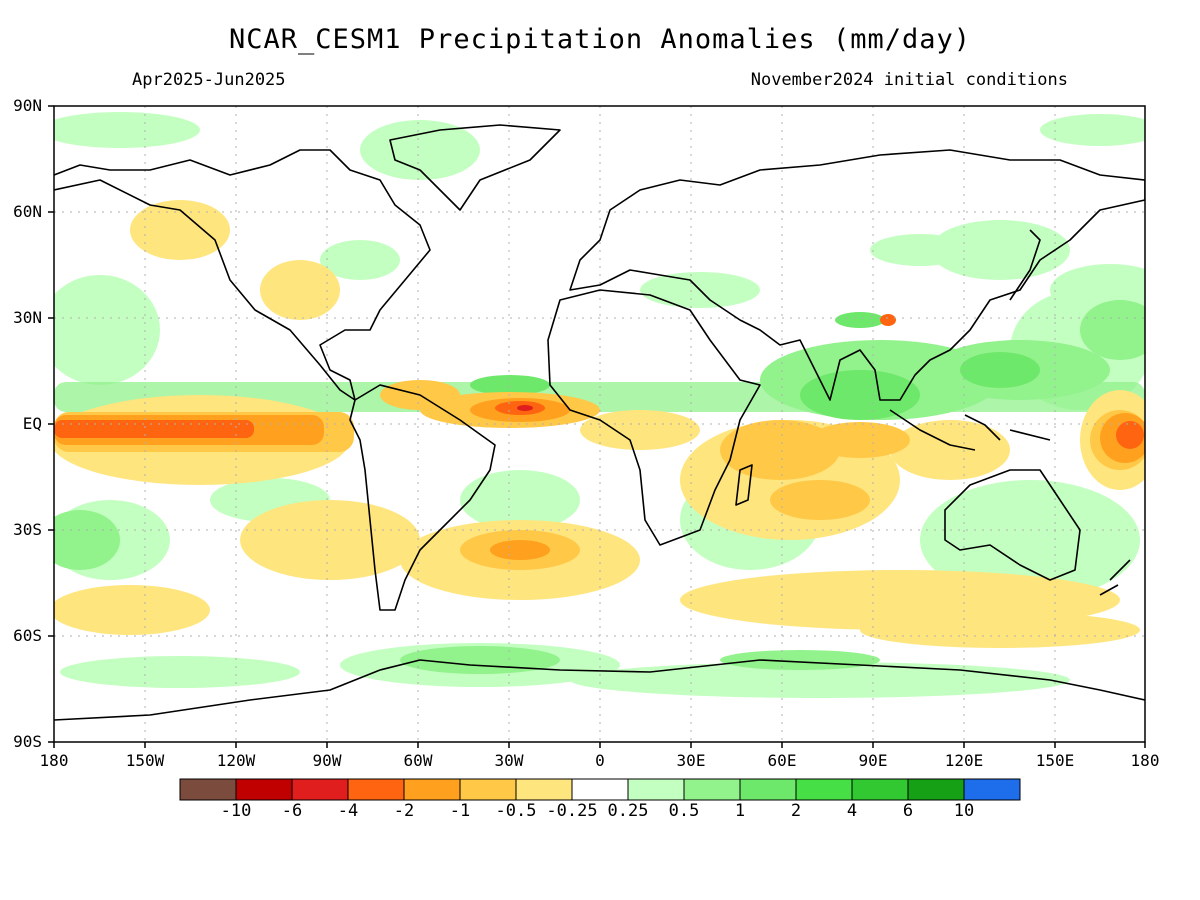 The image size is (1200, 900). I want to click on lon-label-60w: 60W, so click(418, 760).